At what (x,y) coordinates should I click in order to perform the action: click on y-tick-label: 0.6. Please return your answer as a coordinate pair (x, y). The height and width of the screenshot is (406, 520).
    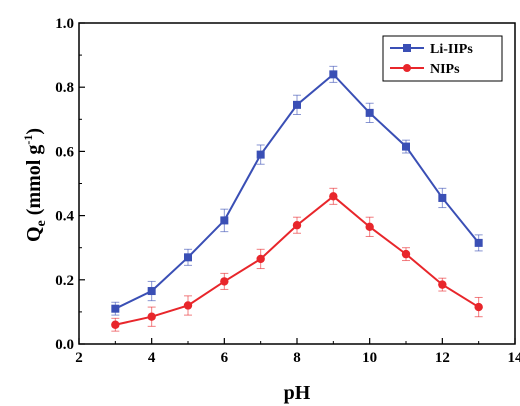
    Looking at the image, I should click on (64, 152).